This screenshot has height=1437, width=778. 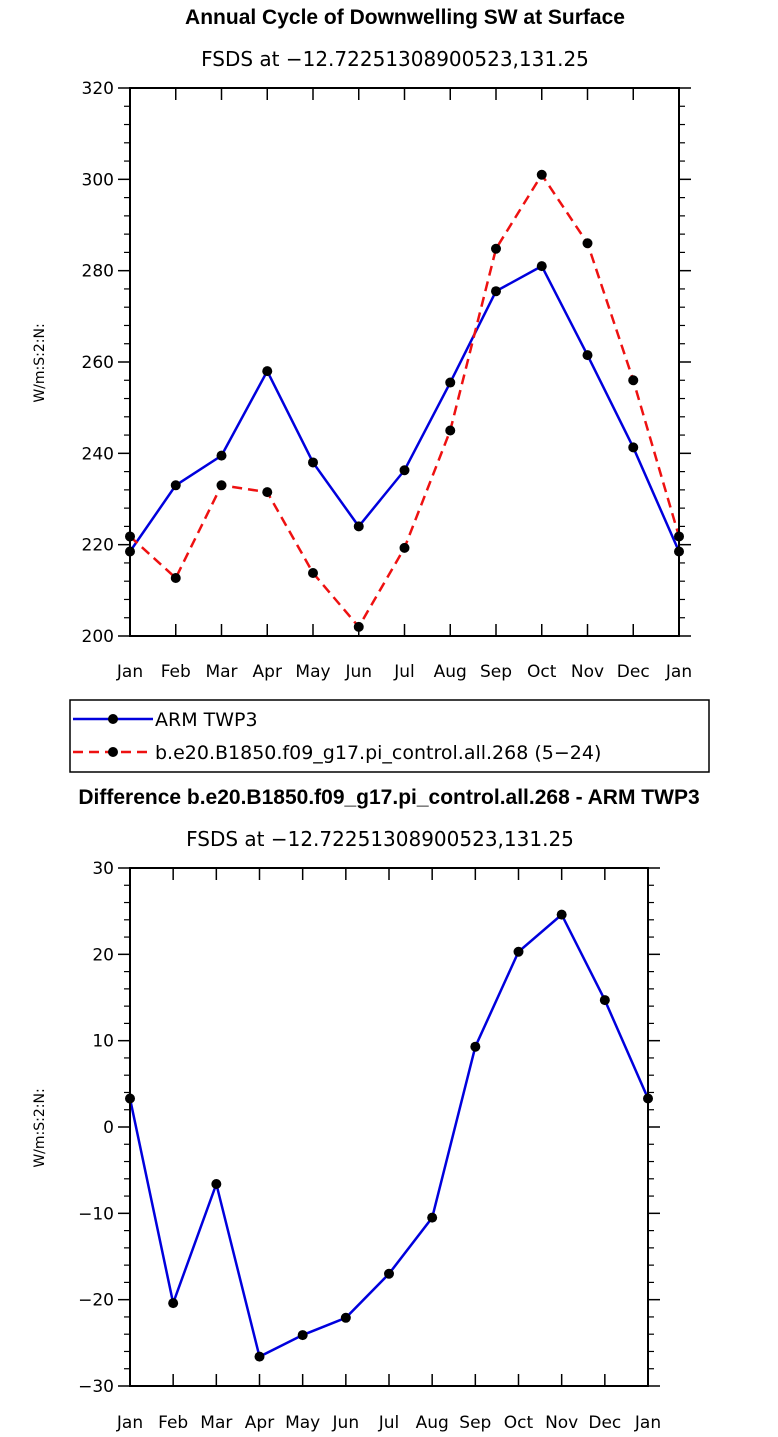 What do you see at coordinates (98, 454) in the screenshot?
I see `y-tick-label: 240` at bounding box center [98, 454].